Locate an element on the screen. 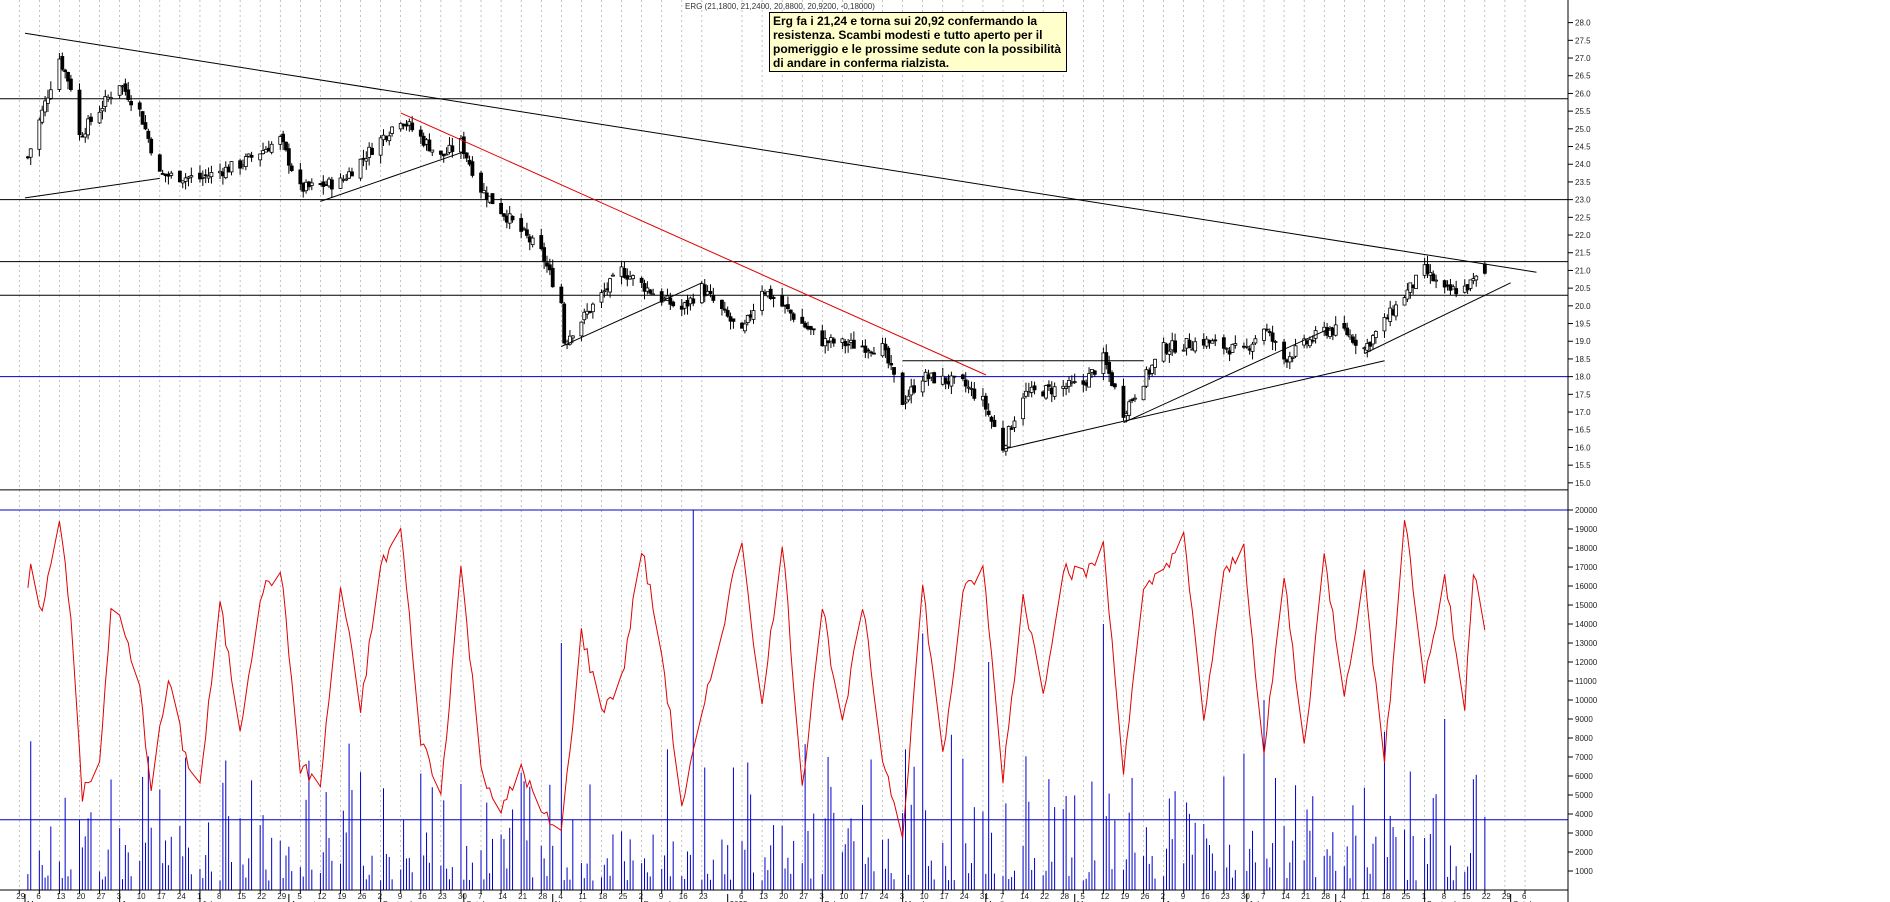 The width and height of the screenshot is (1890, 902). date-tick-label: 13 is located at coordinates (763, 896).